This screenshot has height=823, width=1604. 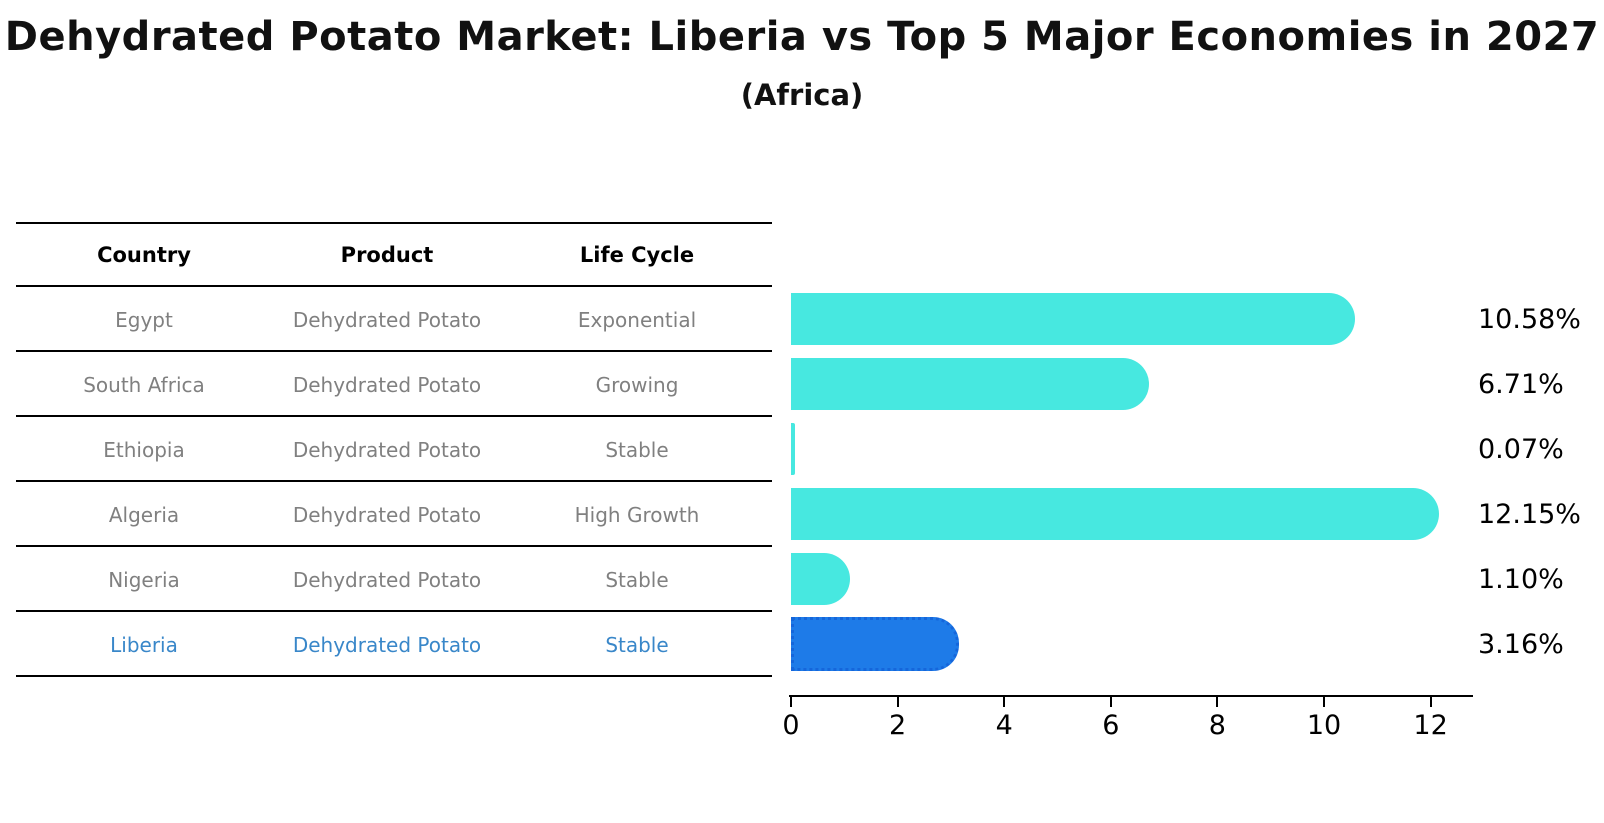 I want to click on table-row: Ethiopia Dehydrated Potato Stable 0.07%, so click(x=802, y=449).